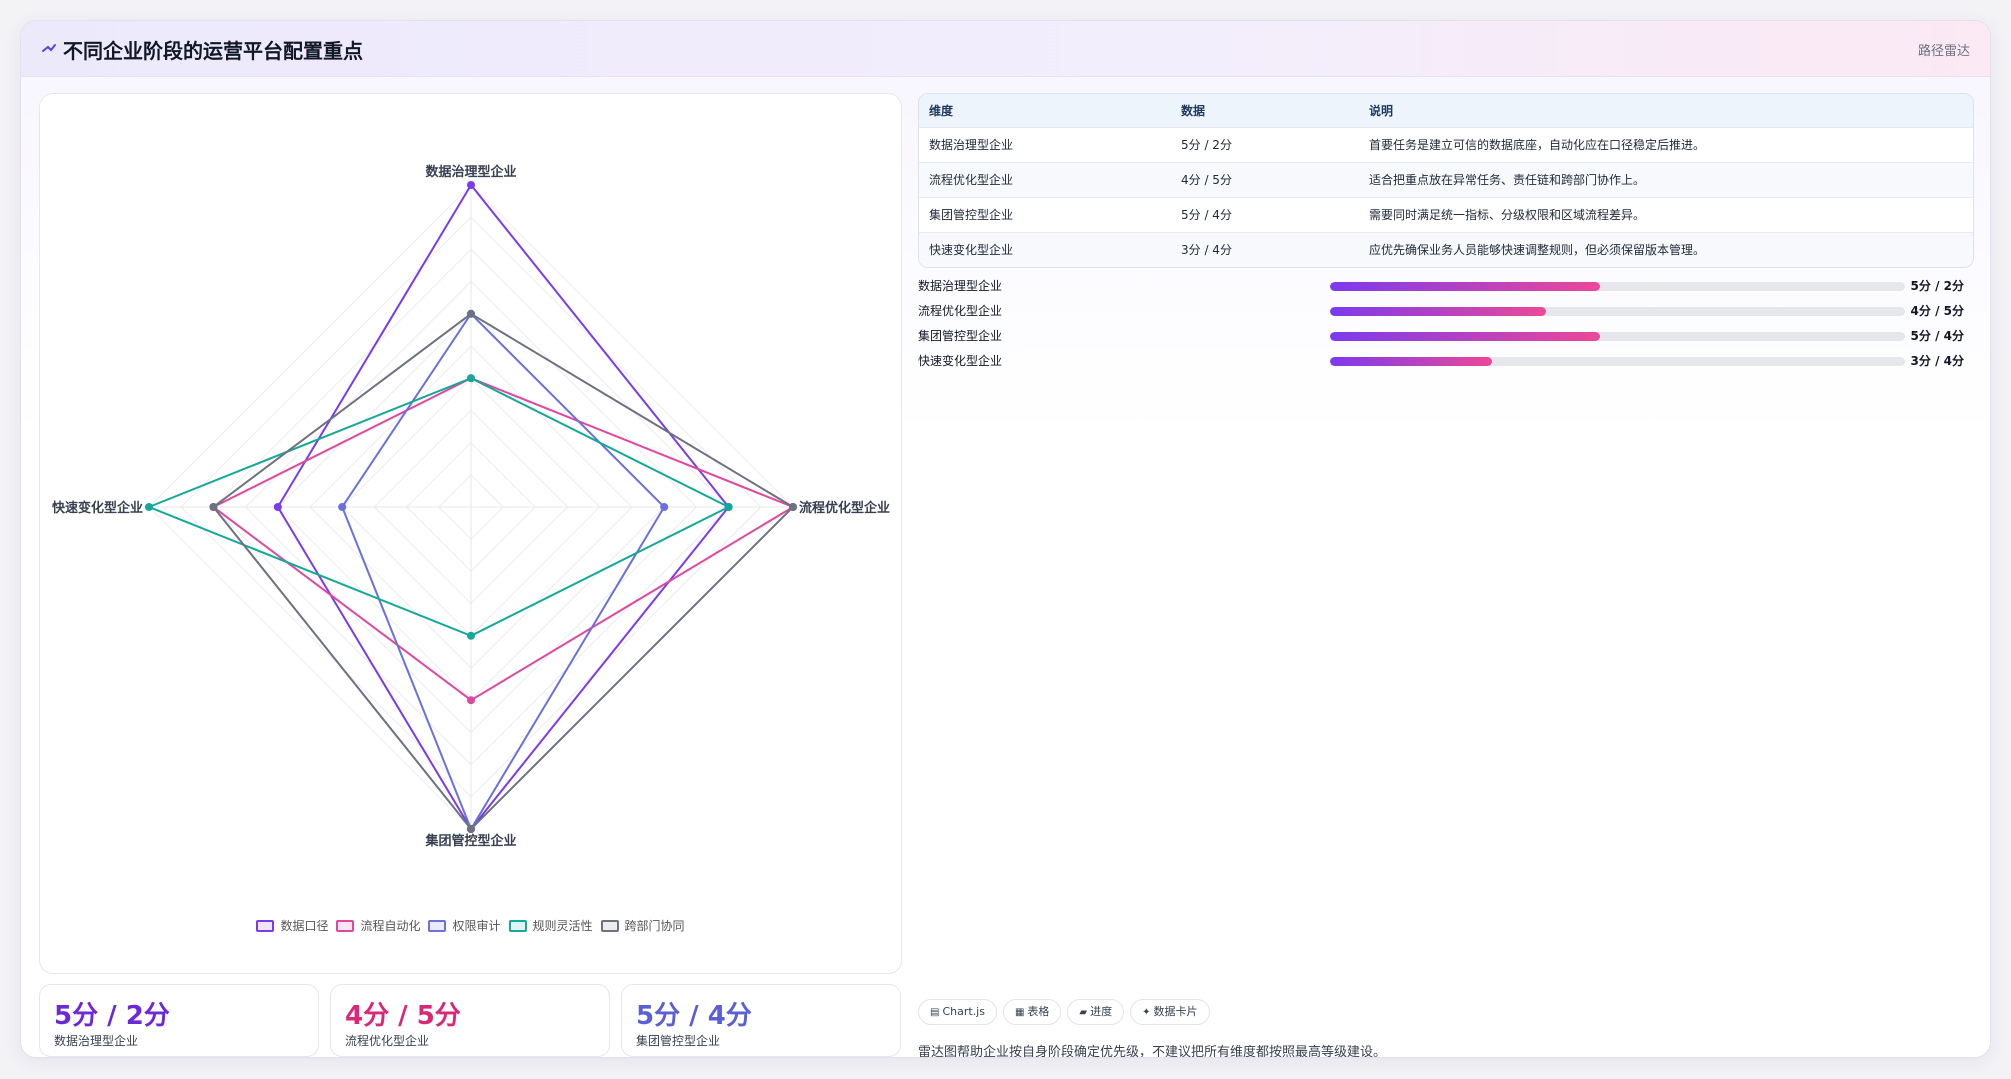 The image size is (2011, 1079). I want to click on tag-chip-label: Chart.js, so click(963, 1011).